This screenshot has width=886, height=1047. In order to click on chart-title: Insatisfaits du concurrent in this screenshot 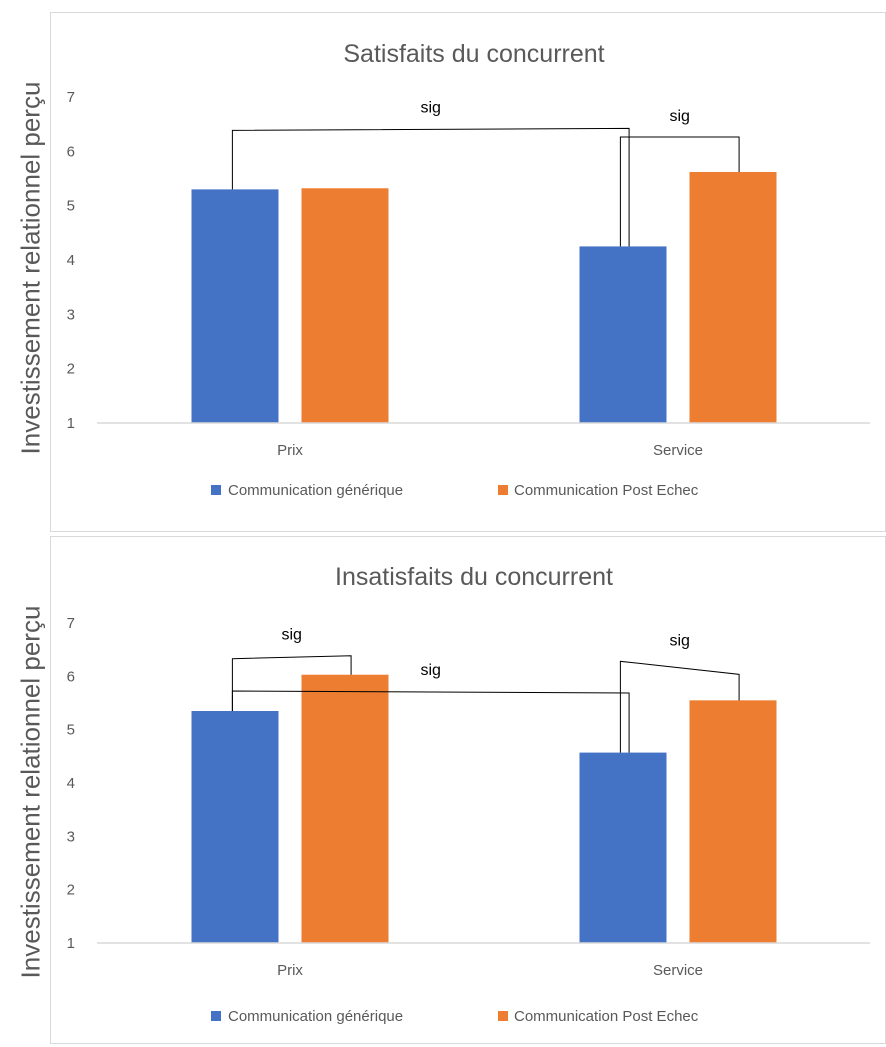, I will do `click(474, 577)`.